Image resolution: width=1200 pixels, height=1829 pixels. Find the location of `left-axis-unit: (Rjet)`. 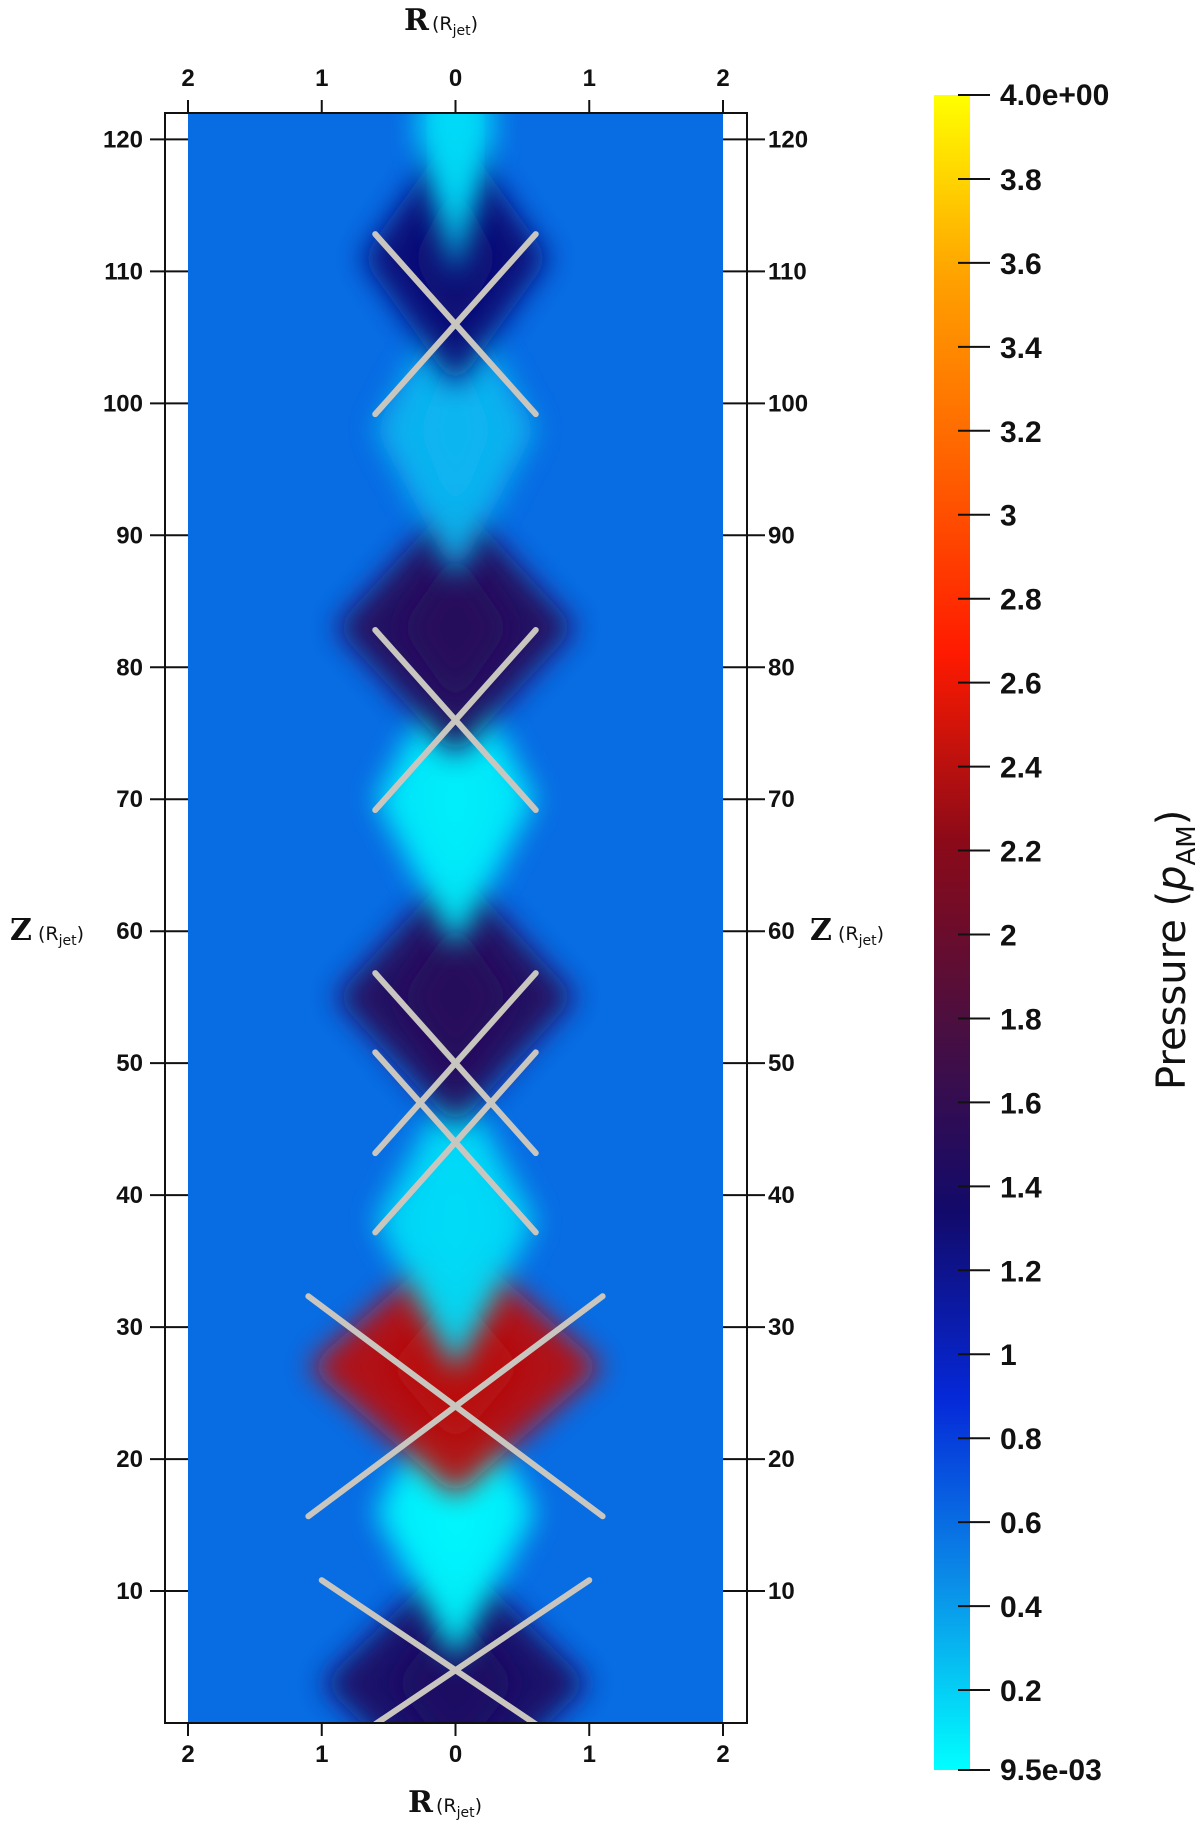

left-axis-unit: (Rjet) is located at coordinates (61, 936).